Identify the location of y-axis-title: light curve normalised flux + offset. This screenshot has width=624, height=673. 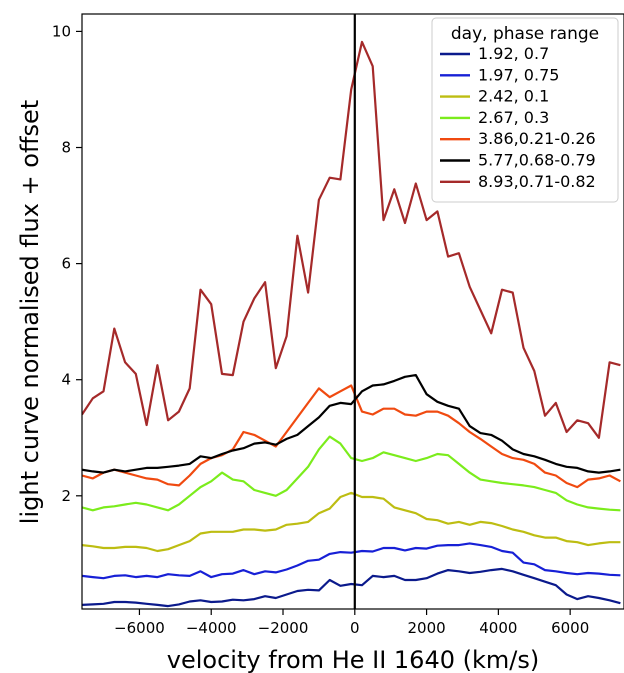
(30, 312).